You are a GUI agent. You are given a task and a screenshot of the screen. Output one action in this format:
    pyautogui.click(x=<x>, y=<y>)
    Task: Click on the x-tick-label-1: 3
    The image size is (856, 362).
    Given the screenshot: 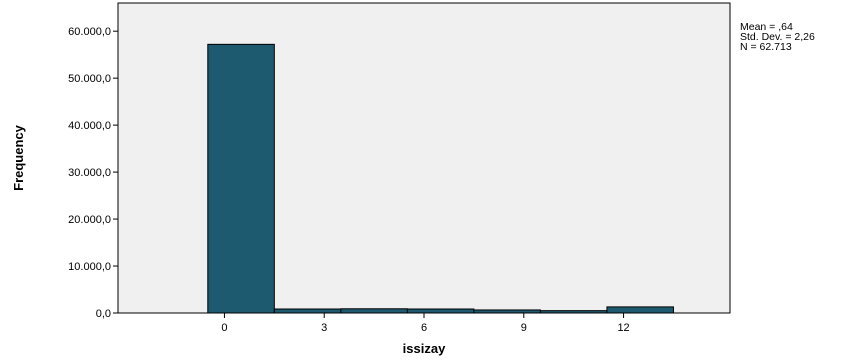 What is the action you would take?
    pyautogui.click(x=324, y=328)
    